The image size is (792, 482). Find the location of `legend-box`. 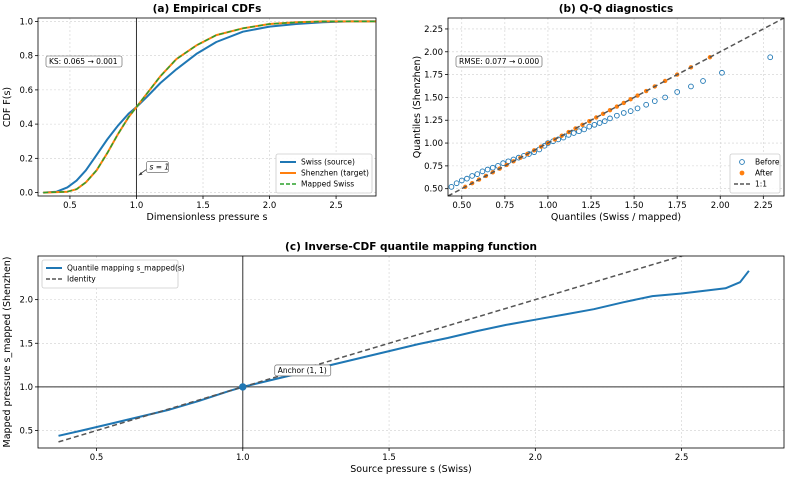

legend-box is located at coordinates (324, 173).